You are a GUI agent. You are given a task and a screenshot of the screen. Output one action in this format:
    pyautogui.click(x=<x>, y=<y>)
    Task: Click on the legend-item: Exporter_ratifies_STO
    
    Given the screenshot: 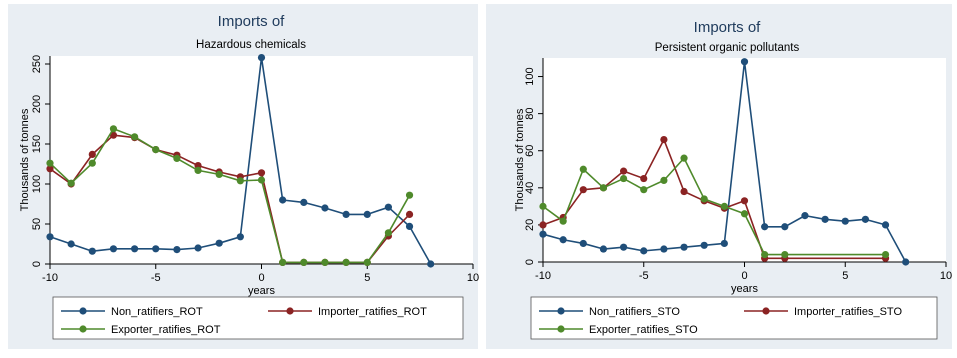 What is the action you would take?
    pyautogui.click(x=618, y=330)
    